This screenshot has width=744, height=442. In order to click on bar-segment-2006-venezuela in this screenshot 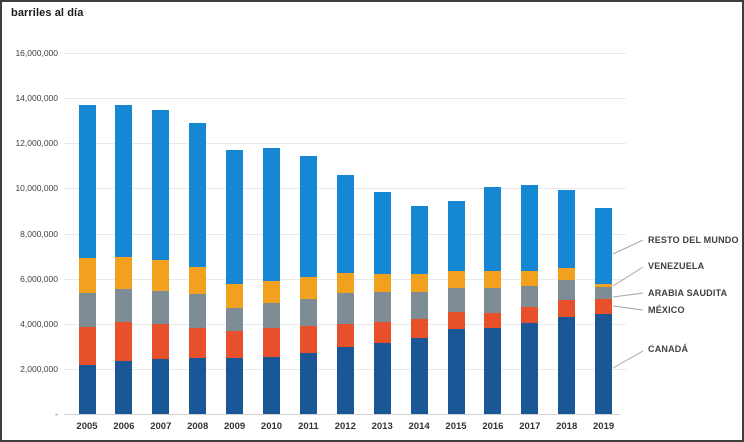, I will do `click(124, 273)`.